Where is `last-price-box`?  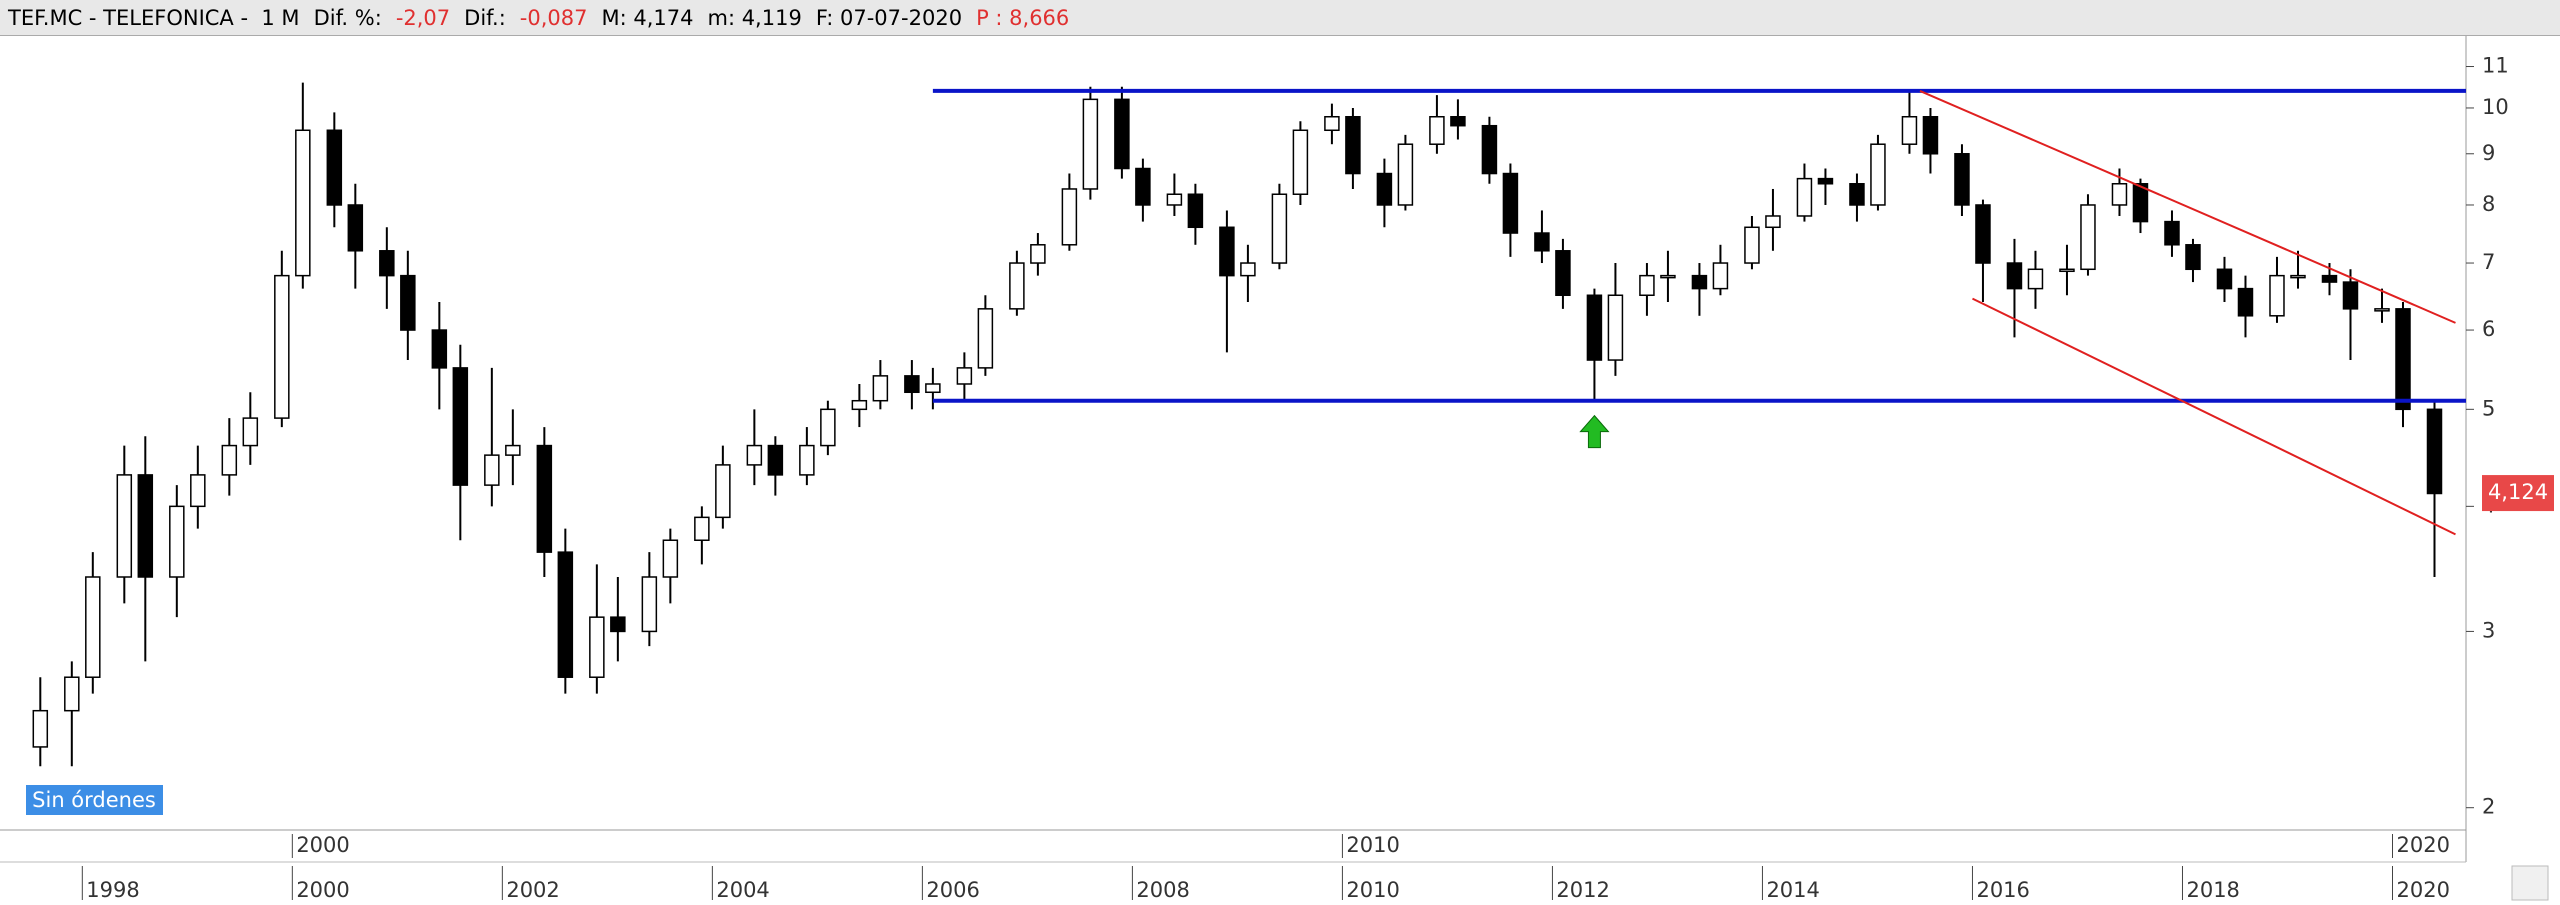 last-price-box is located at coordinates (2518, 493).